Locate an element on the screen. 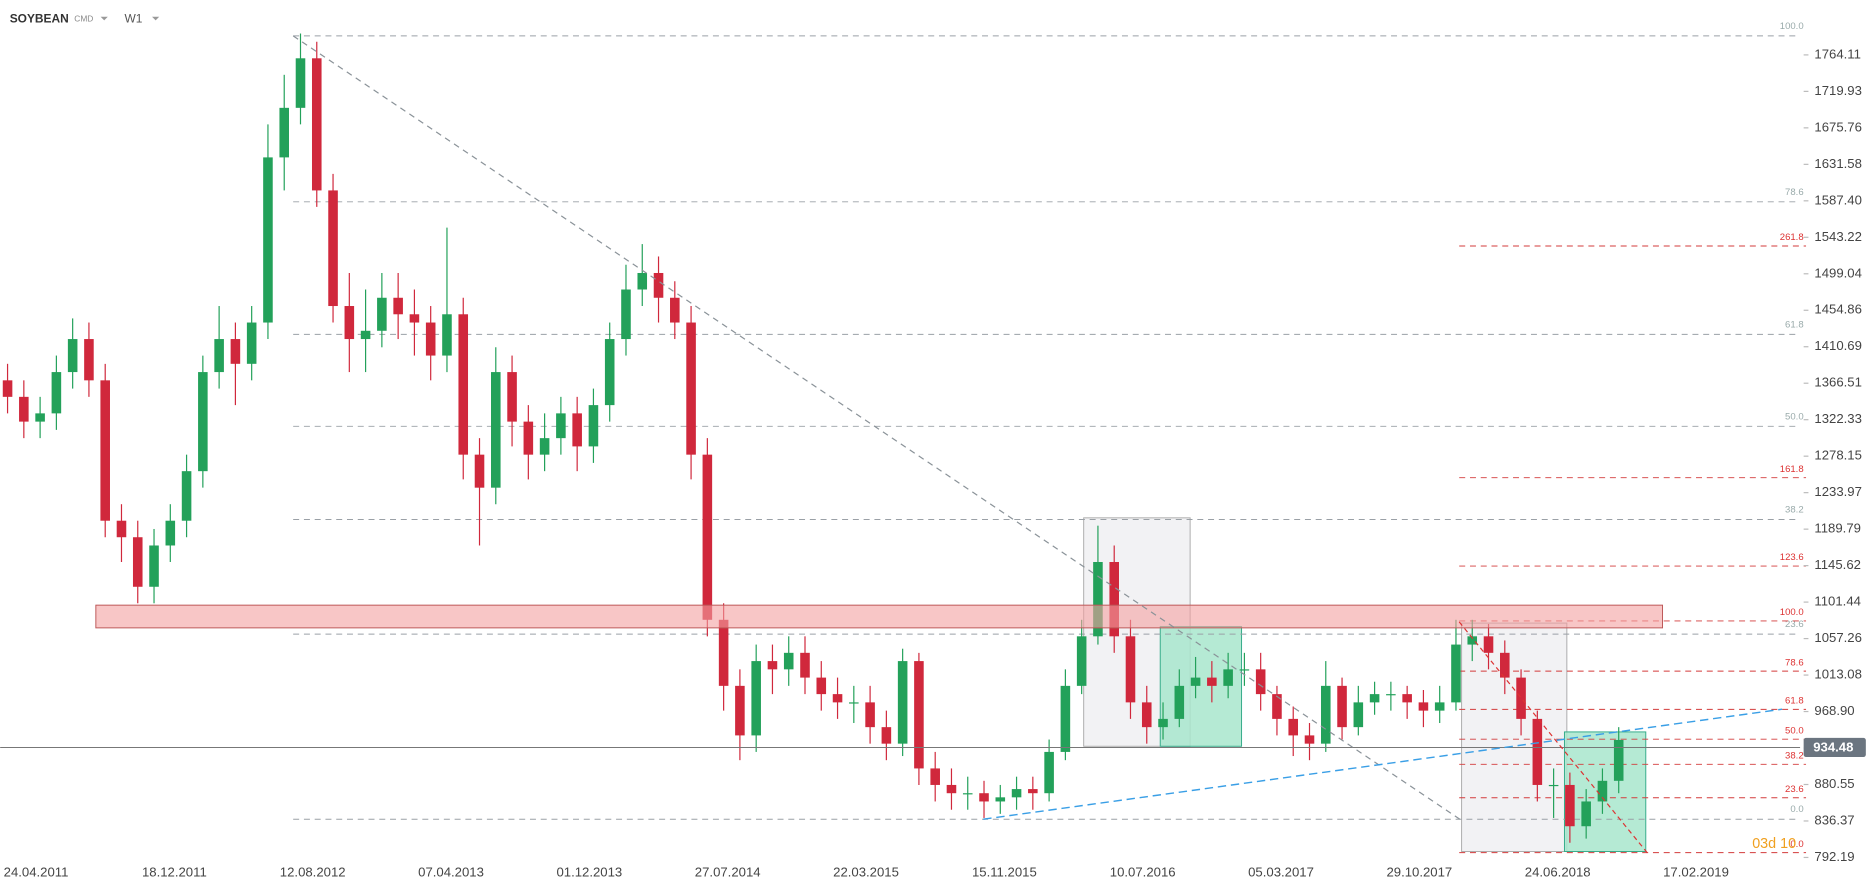  y-tick-label: 1410.69 is located at coordinates (1838, 345).